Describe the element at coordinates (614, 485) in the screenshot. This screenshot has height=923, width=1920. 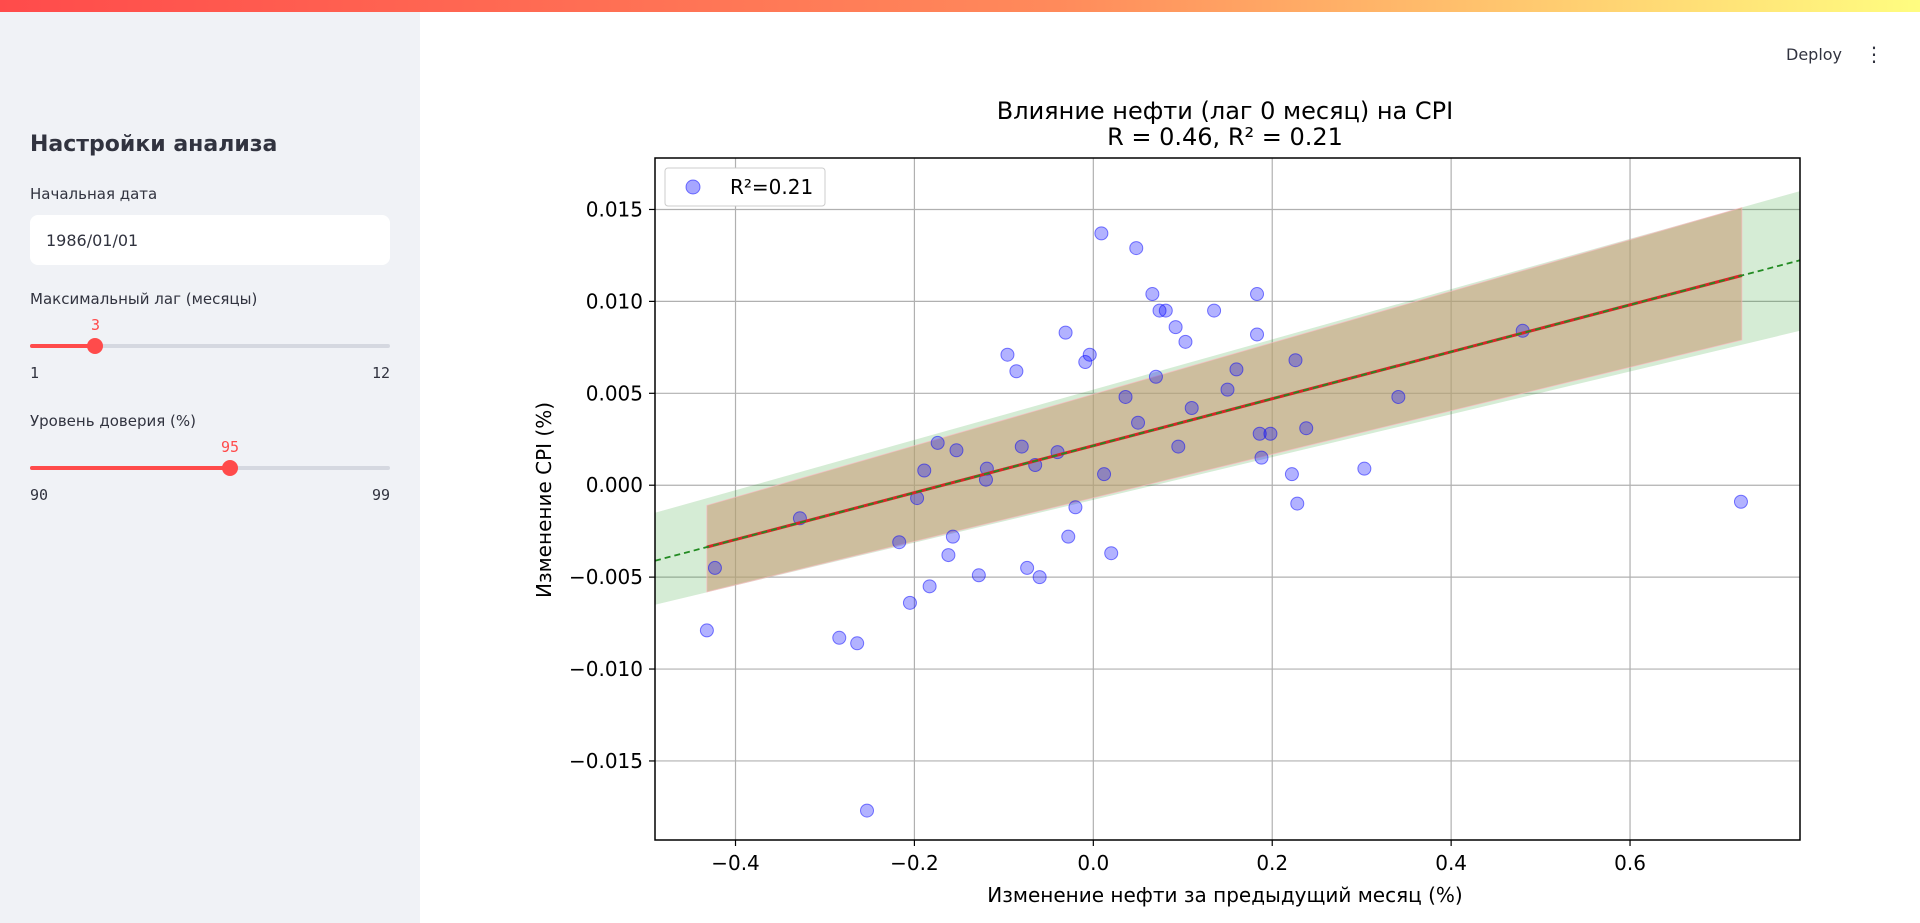
I see `y-tick-label: 0.000` at that location.